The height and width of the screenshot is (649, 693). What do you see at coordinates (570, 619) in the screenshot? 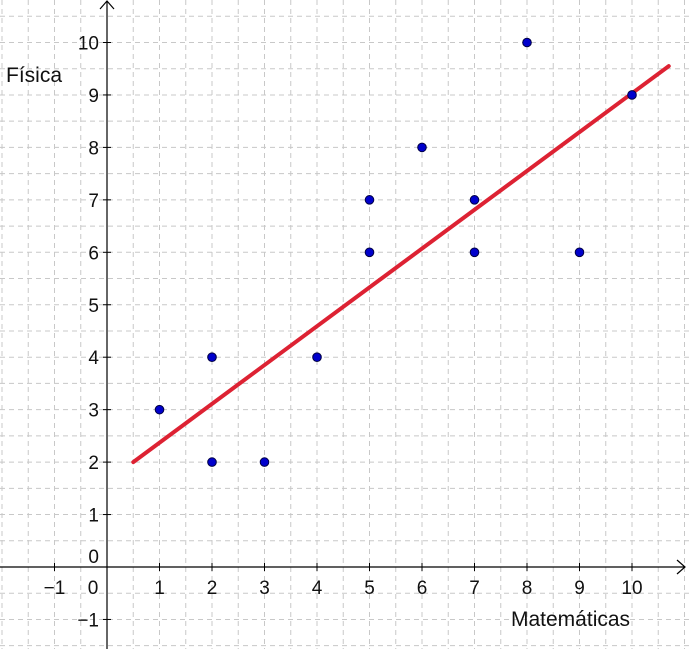
I see `x-axis-title: Matemáticas` at bounding box center [570, 619].